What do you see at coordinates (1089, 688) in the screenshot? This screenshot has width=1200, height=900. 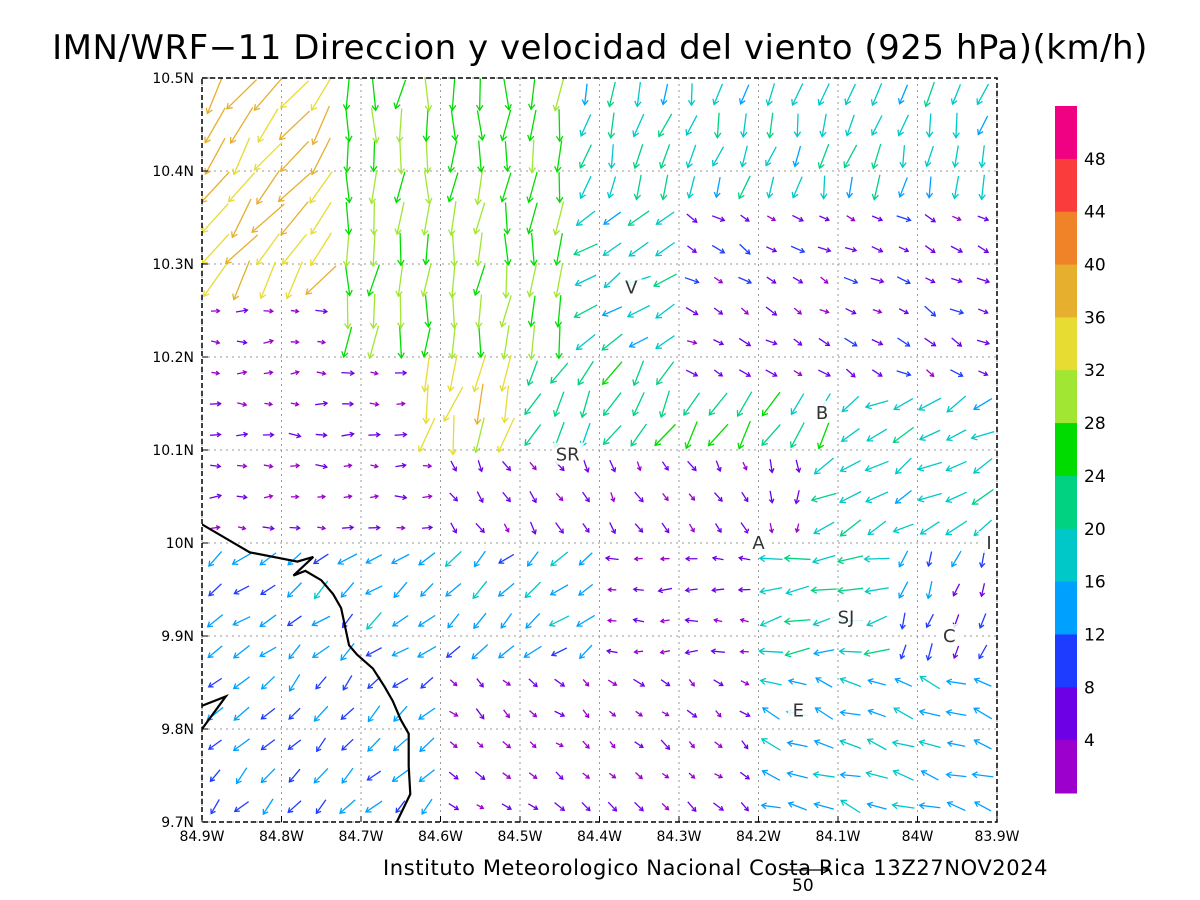 I see `colorbar-label: 8` at bounding box center [1089, 688].